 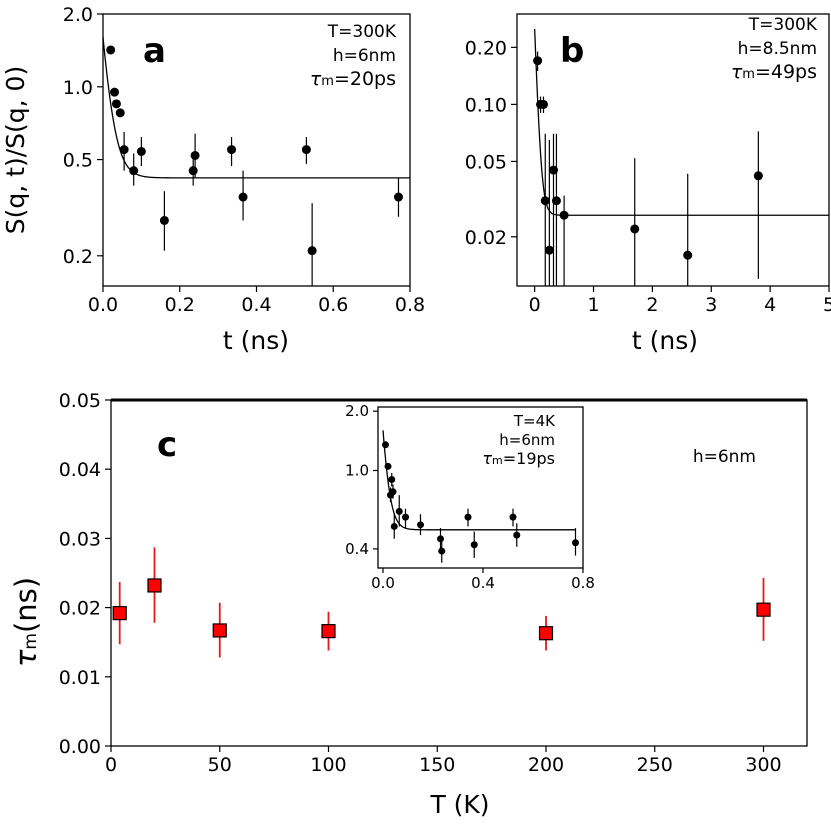 I want to click on a-y-tick-label: 1.0, so click(x=78, y=88).